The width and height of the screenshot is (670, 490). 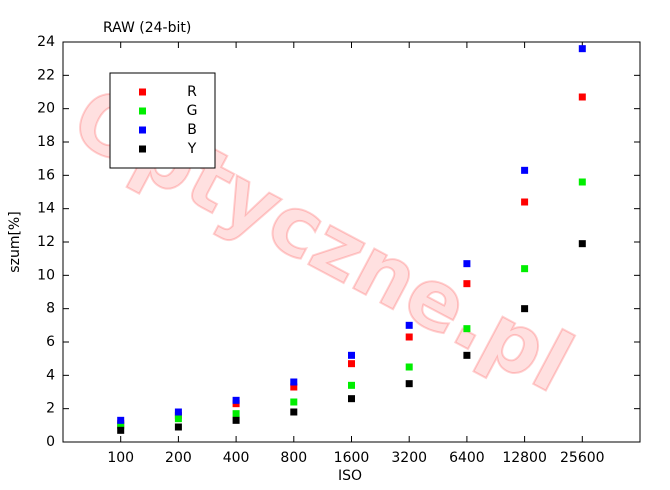 I want to click on x-tick-label: 3200, so click(x=409, y=458).